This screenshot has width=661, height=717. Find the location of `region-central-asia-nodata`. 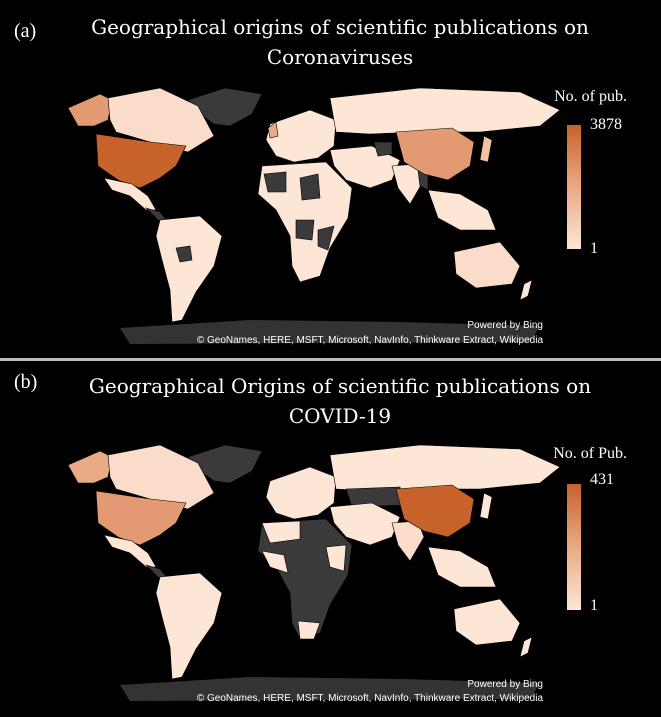

region-central-asia-nodata is located at coordinates (375, 497).